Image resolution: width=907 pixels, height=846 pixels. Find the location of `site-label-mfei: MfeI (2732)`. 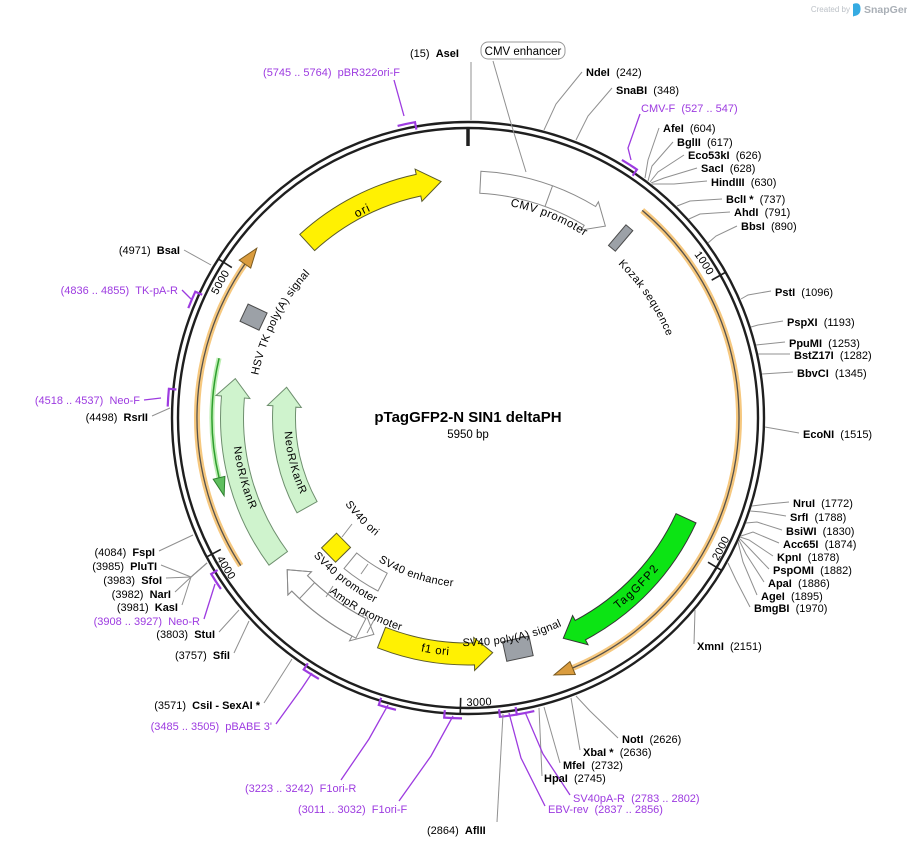

site-label-mfei: MfeI (2732) is located at coordinates (593, 766).